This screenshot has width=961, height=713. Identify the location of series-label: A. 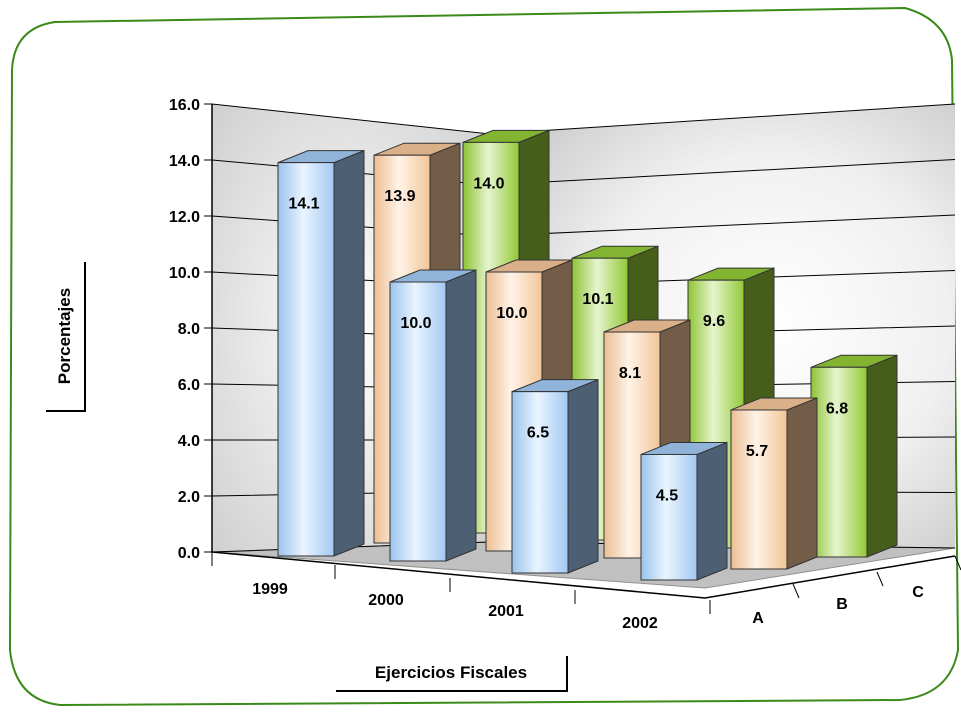
(758, 618).